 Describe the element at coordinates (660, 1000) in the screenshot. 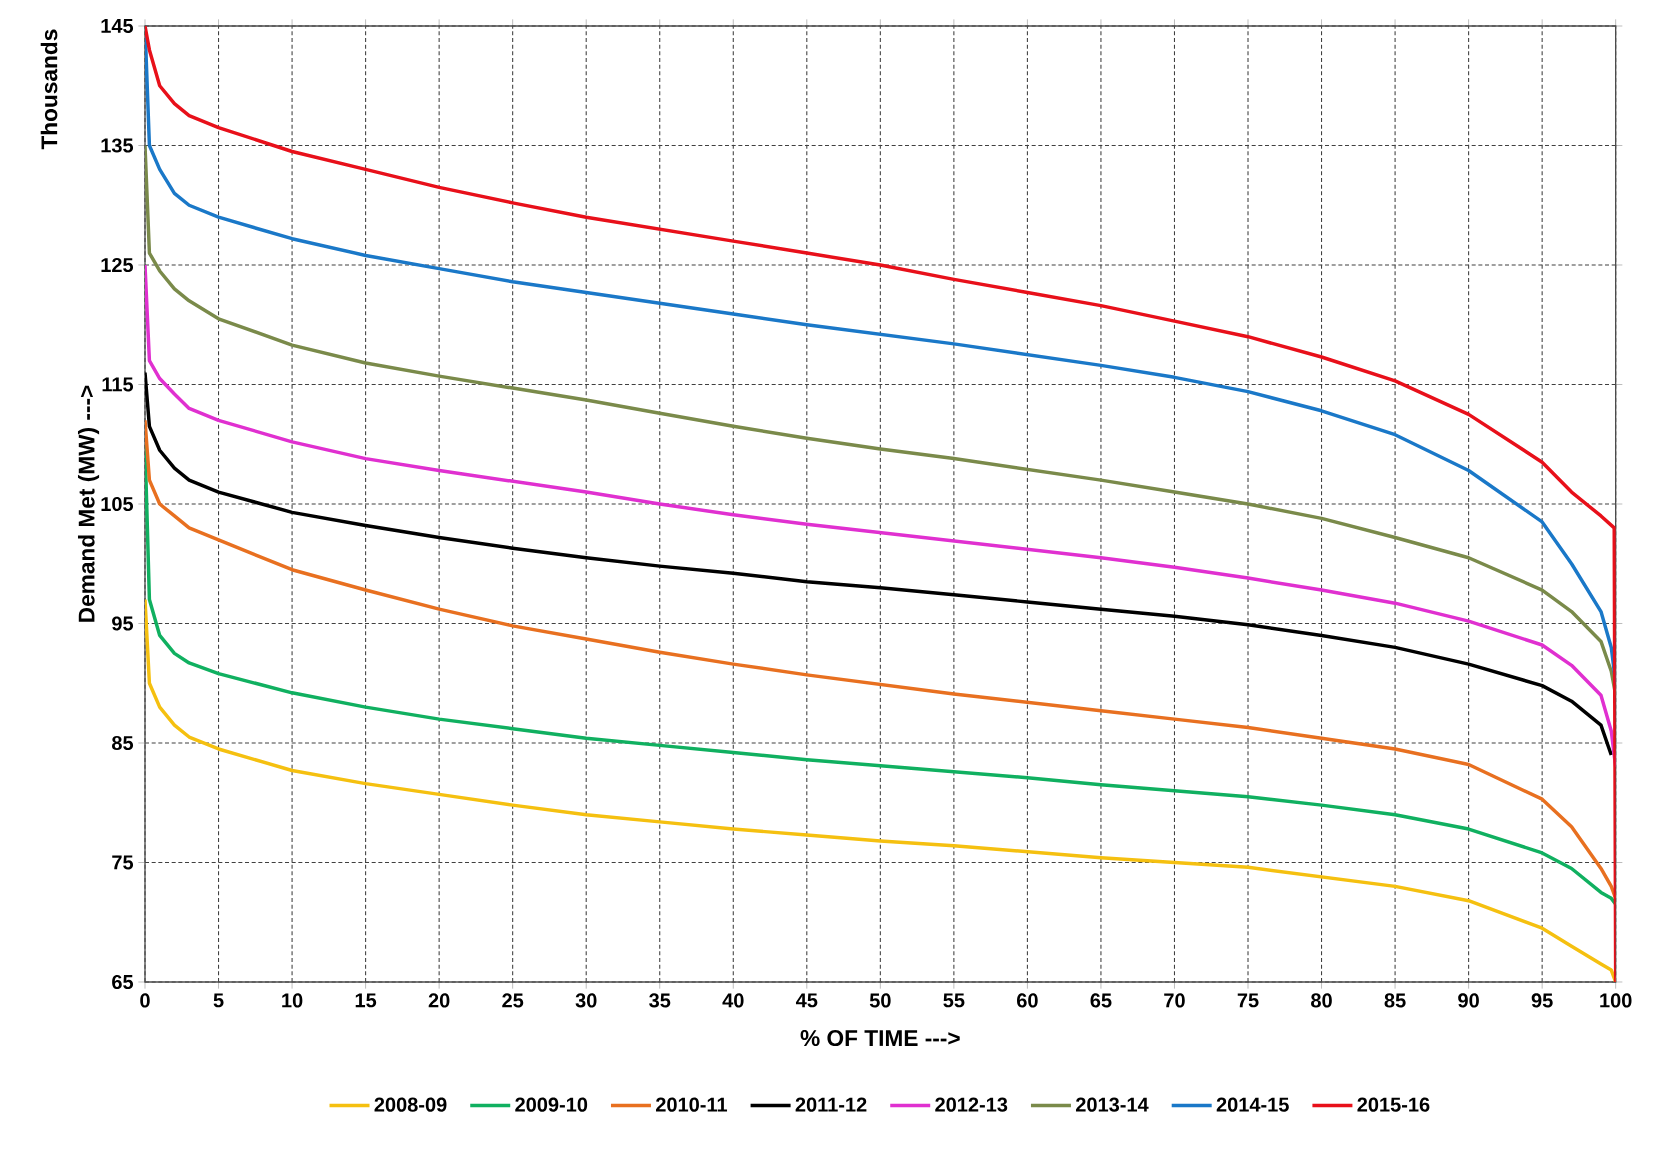

I see `x-tick-label: 35` at that location.